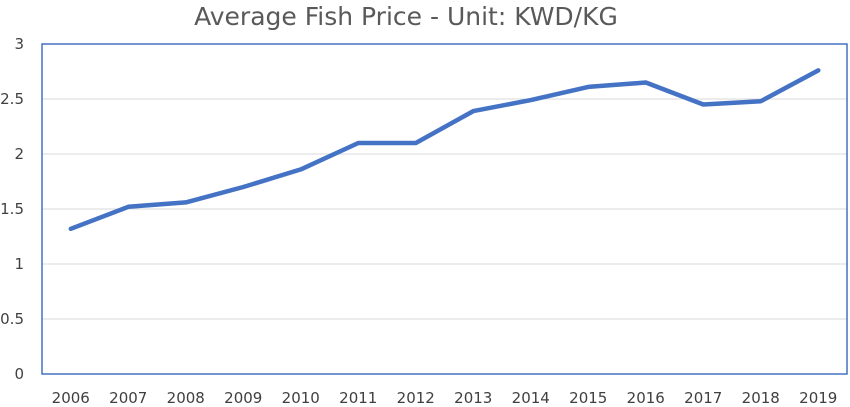 The height and width of the screenshot is (407, 850). I want to click on y-tick-label: 2, so click(19, 154).